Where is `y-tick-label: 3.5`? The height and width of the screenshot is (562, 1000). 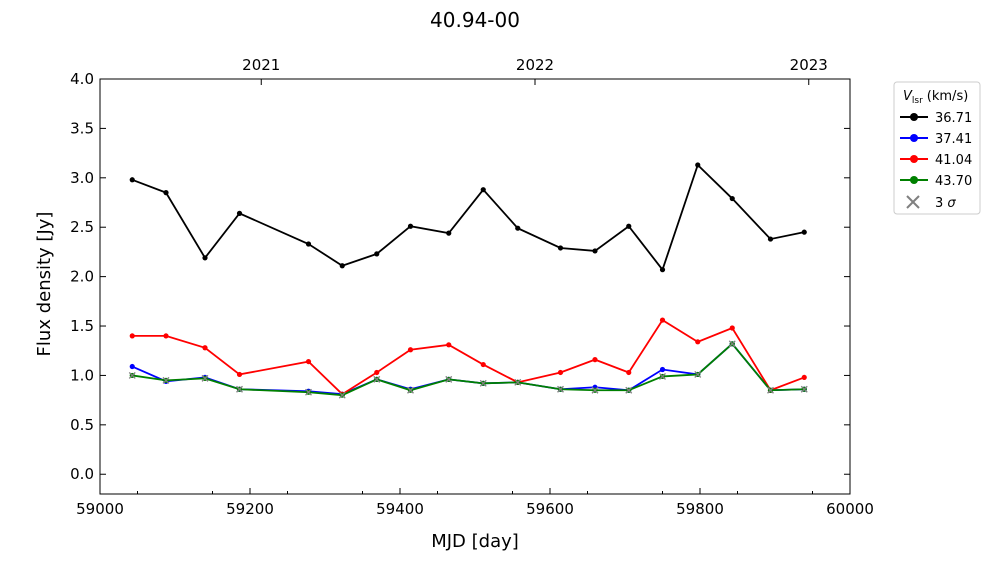
y-tick-label: 3.5 is located at coordinates (82, 128).